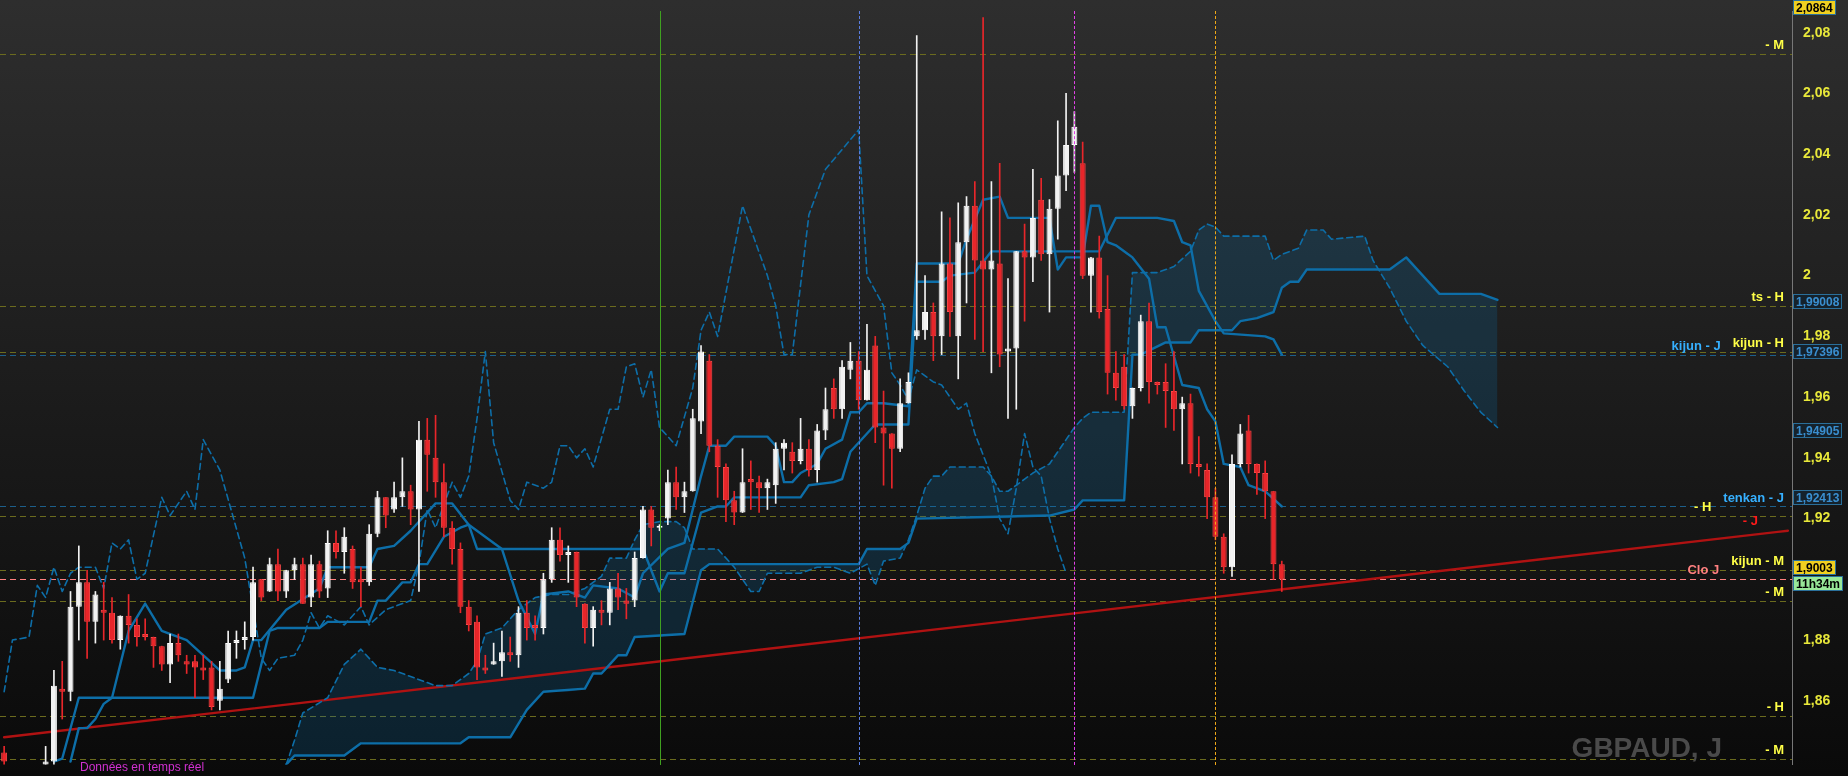  What do you see at coordinates (1817, 92) in the screenshot?
I see `y-tick-label: 2,06` at bounding box center [1817, 92].